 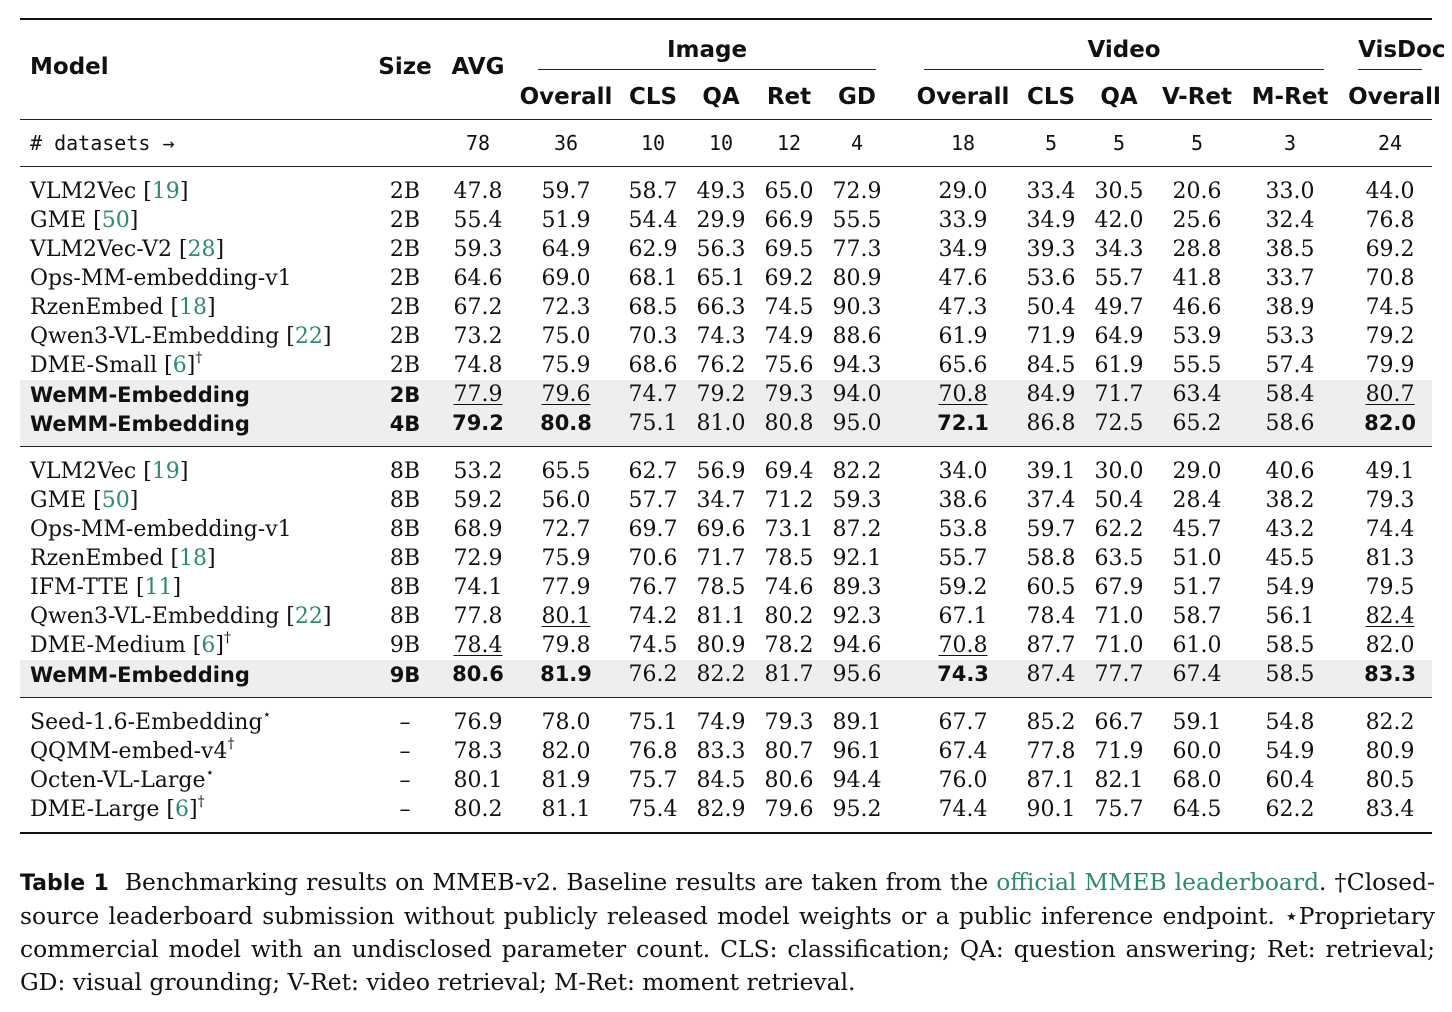 I want to click on model-name: QQMM-embed-v4, so click(x=129, y=751).